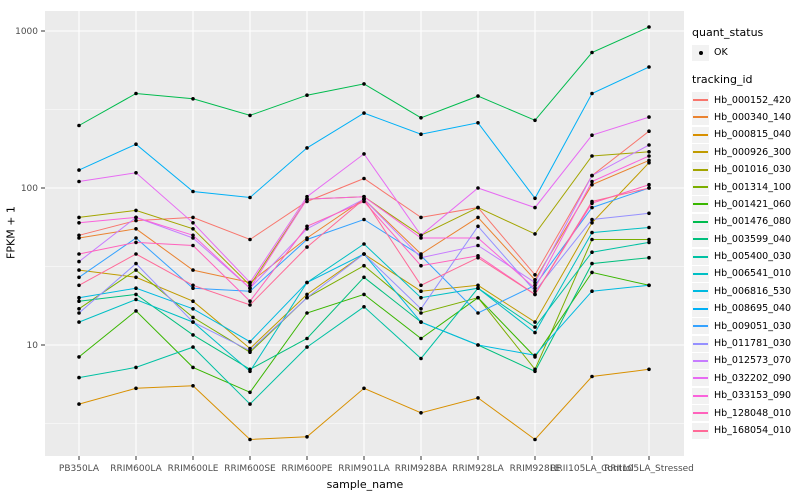 The width and height of the screenshot is (800, 500). I want to click on legend-item-Hb_168054_010: Hb_168054_010, so click(746, 430).